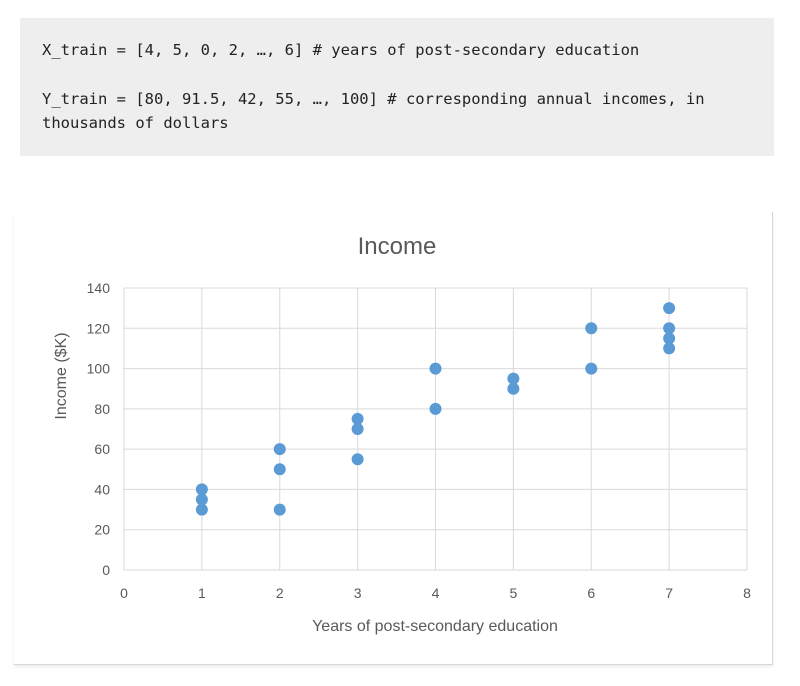 This screenshot has width=800, height=686. Describe the element at coordinates (435, 626) in the screenshot. I see `x-axis-label: Years of post-secondary education` at that location.